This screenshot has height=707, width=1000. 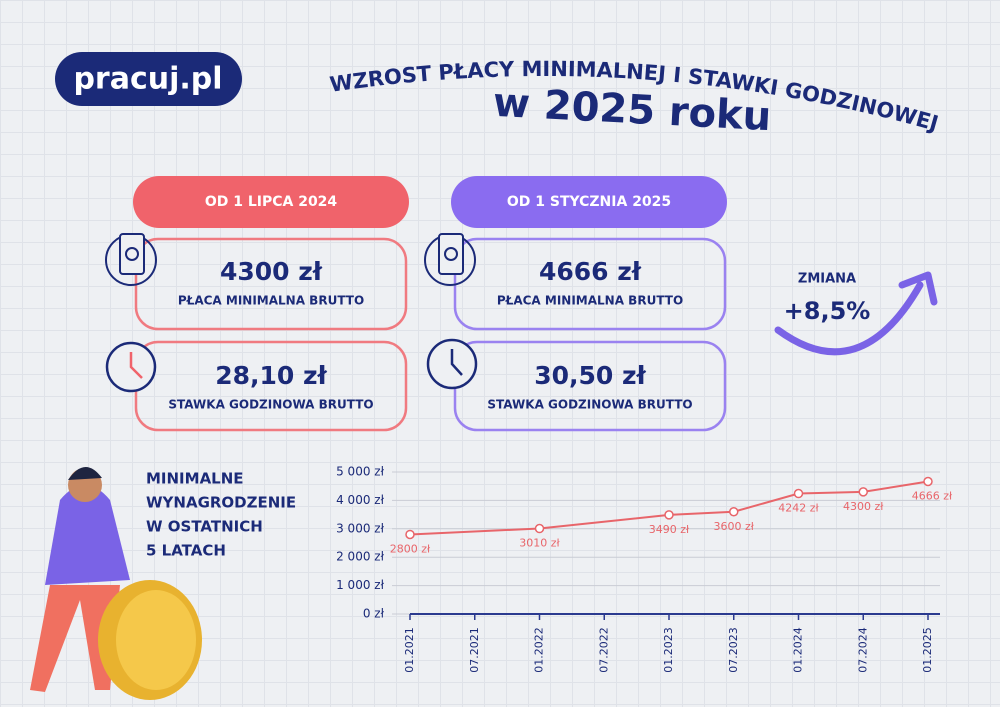 I want to click on x-tick-label: 07.2024, so click(x=862, y=650).